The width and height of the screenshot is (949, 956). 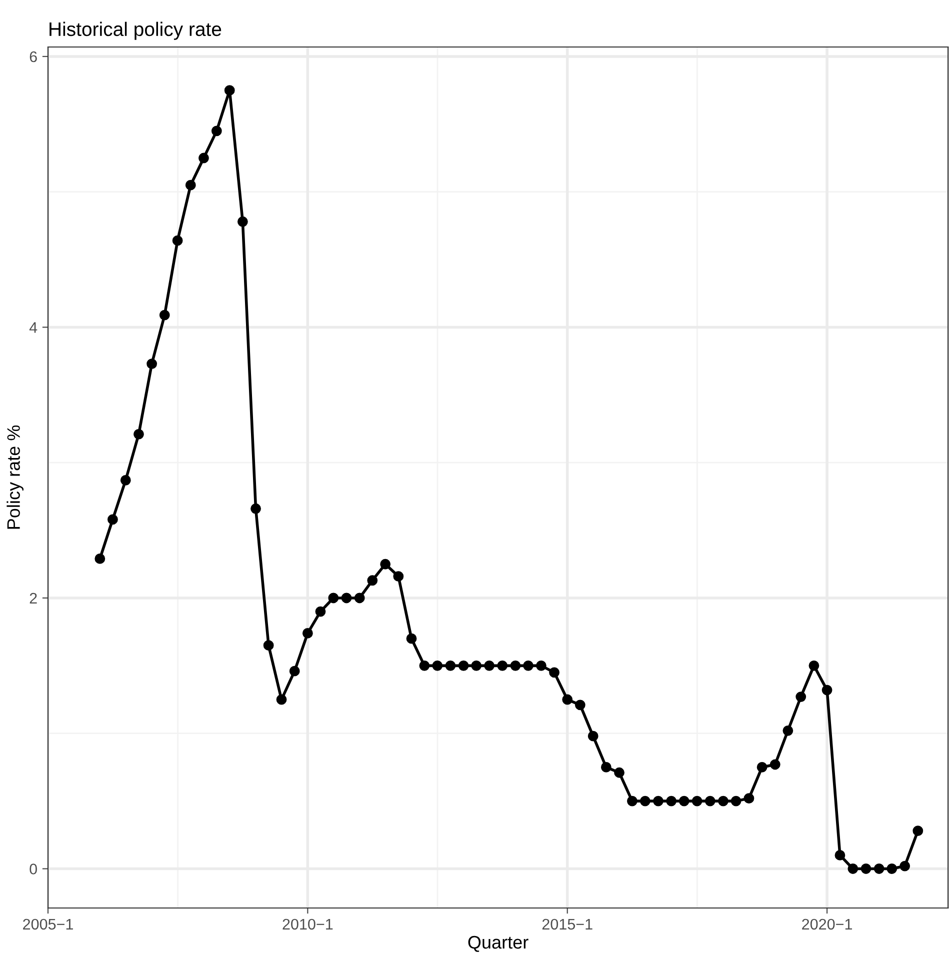 I want to click on x-tick-label: 2005−1, so click(x=48, y=924).